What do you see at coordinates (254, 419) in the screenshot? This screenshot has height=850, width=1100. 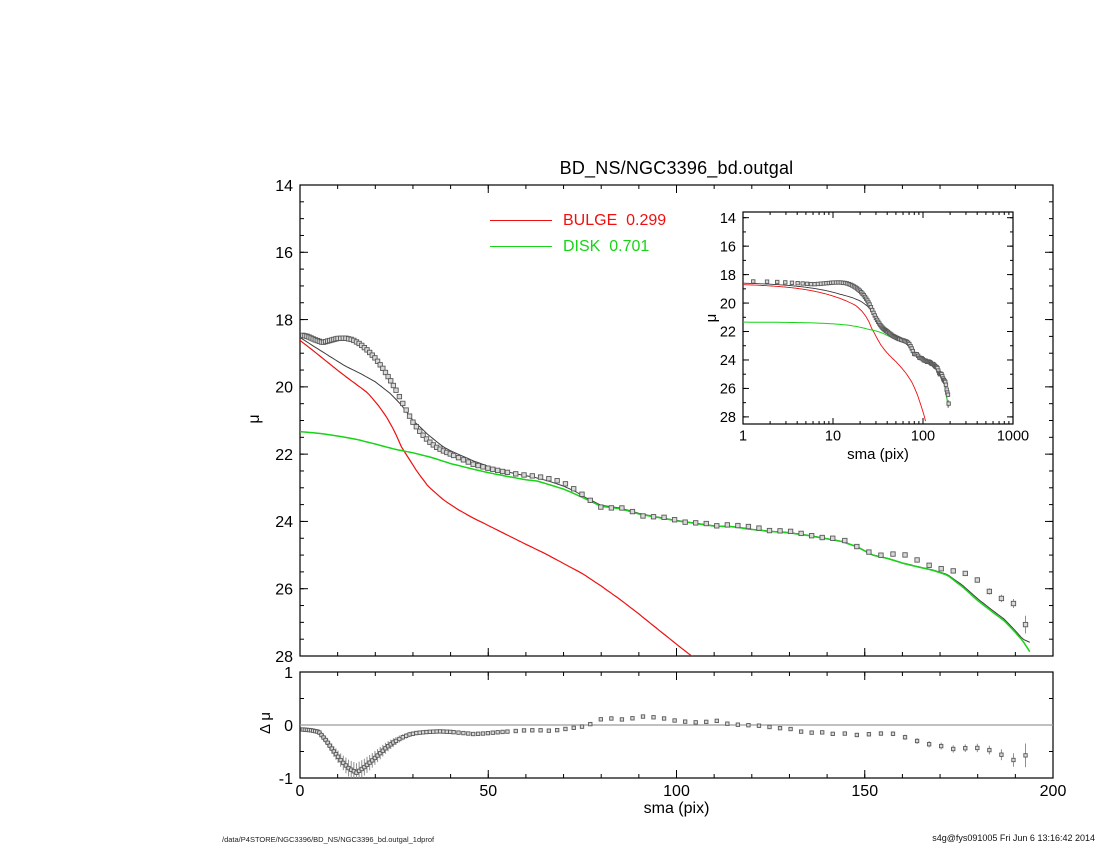 I see `main-y-axis-title: μ` at bounding box center [254, 419].